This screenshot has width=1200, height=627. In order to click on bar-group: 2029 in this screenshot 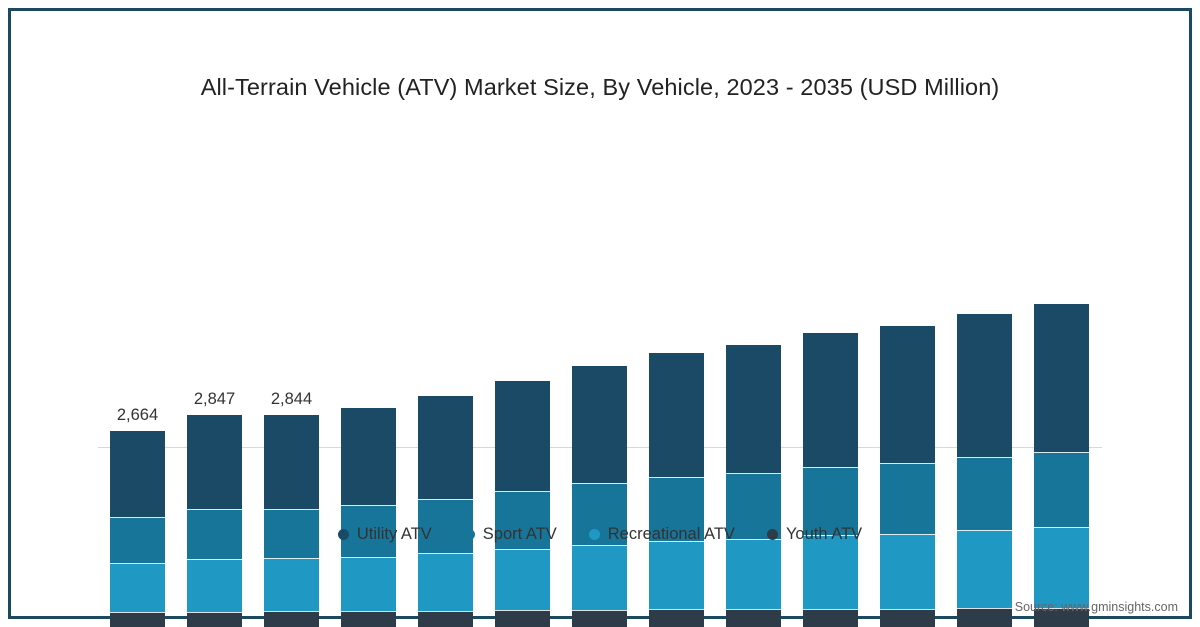, I will do `click(599, 403)`.